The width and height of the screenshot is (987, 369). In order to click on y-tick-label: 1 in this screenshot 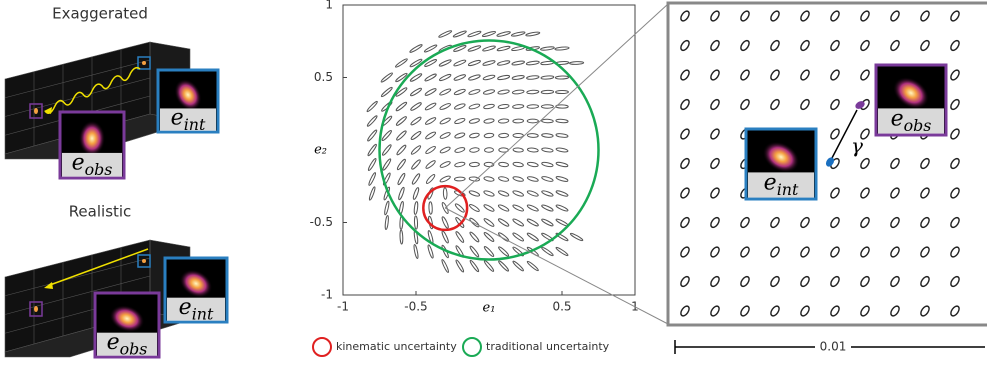, I will do `click(329, 6)`.